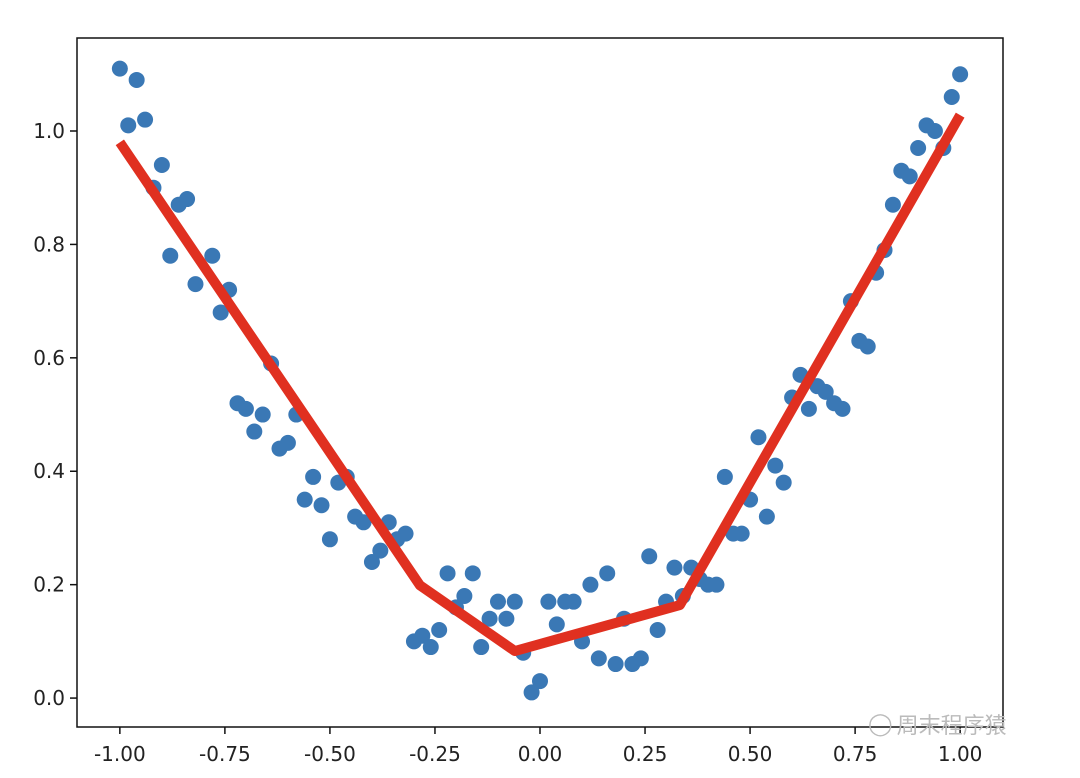 This screenshot has height=778, width=1080. I want to click on watermark-text: 周末程序猿, so click(951, 726).